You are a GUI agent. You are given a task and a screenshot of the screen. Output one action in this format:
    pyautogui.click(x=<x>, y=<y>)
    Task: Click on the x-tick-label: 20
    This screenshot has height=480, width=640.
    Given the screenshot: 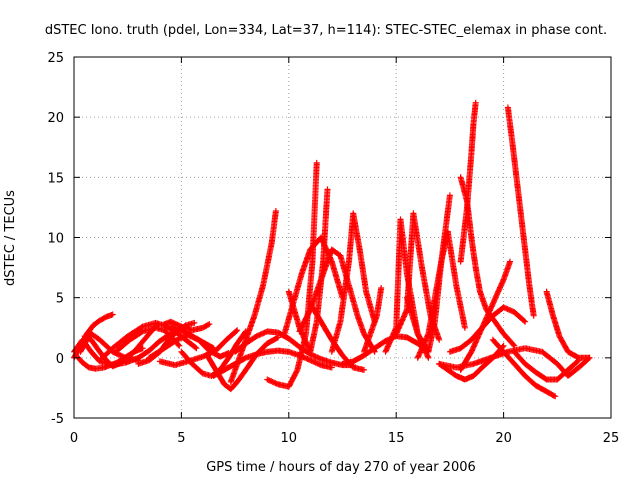 What is the action you would take?
    pyautogui.click(x=503, y=438)
    